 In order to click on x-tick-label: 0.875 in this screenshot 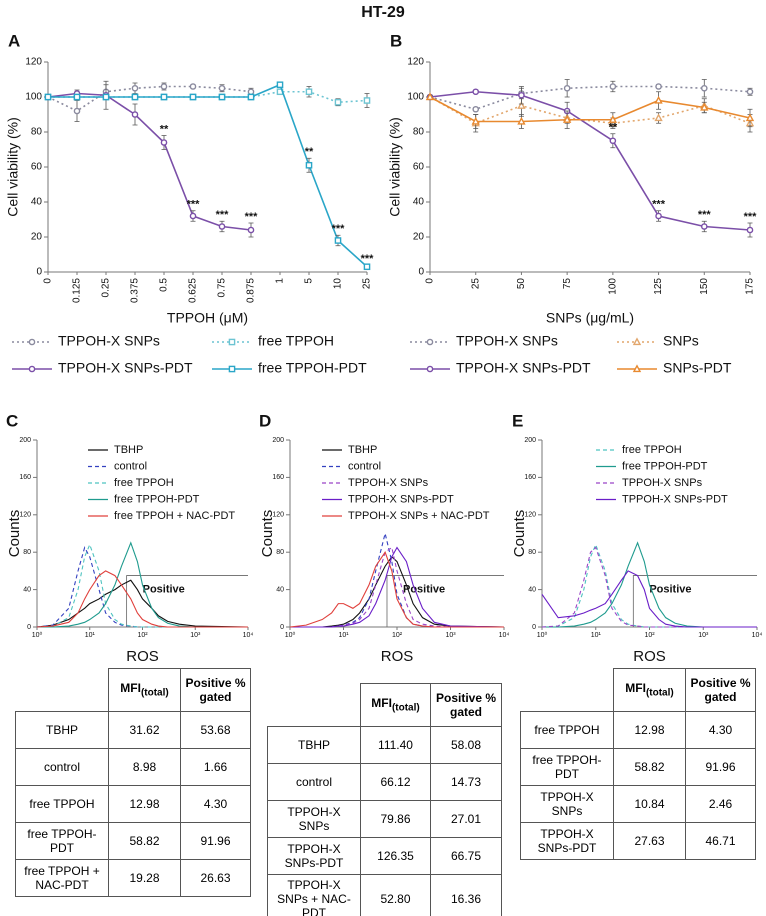, I will do `click(251, 290)`.